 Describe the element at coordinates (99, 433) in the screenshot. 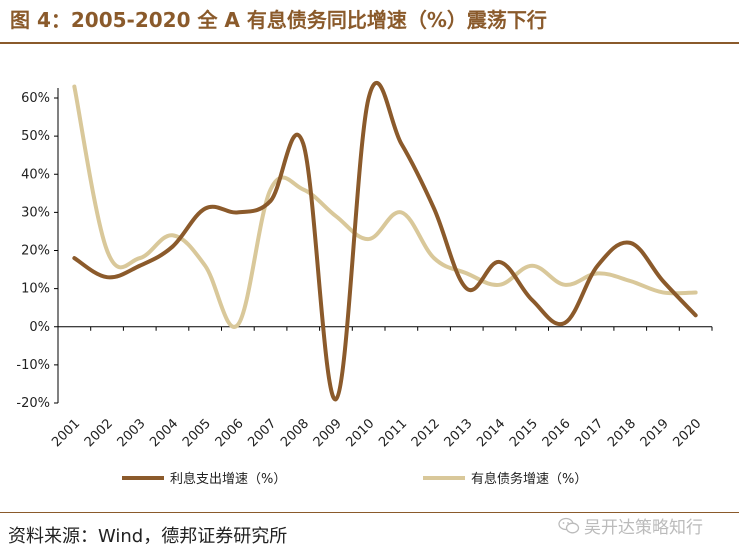

I see `x-tick-label: 2002` at that location.